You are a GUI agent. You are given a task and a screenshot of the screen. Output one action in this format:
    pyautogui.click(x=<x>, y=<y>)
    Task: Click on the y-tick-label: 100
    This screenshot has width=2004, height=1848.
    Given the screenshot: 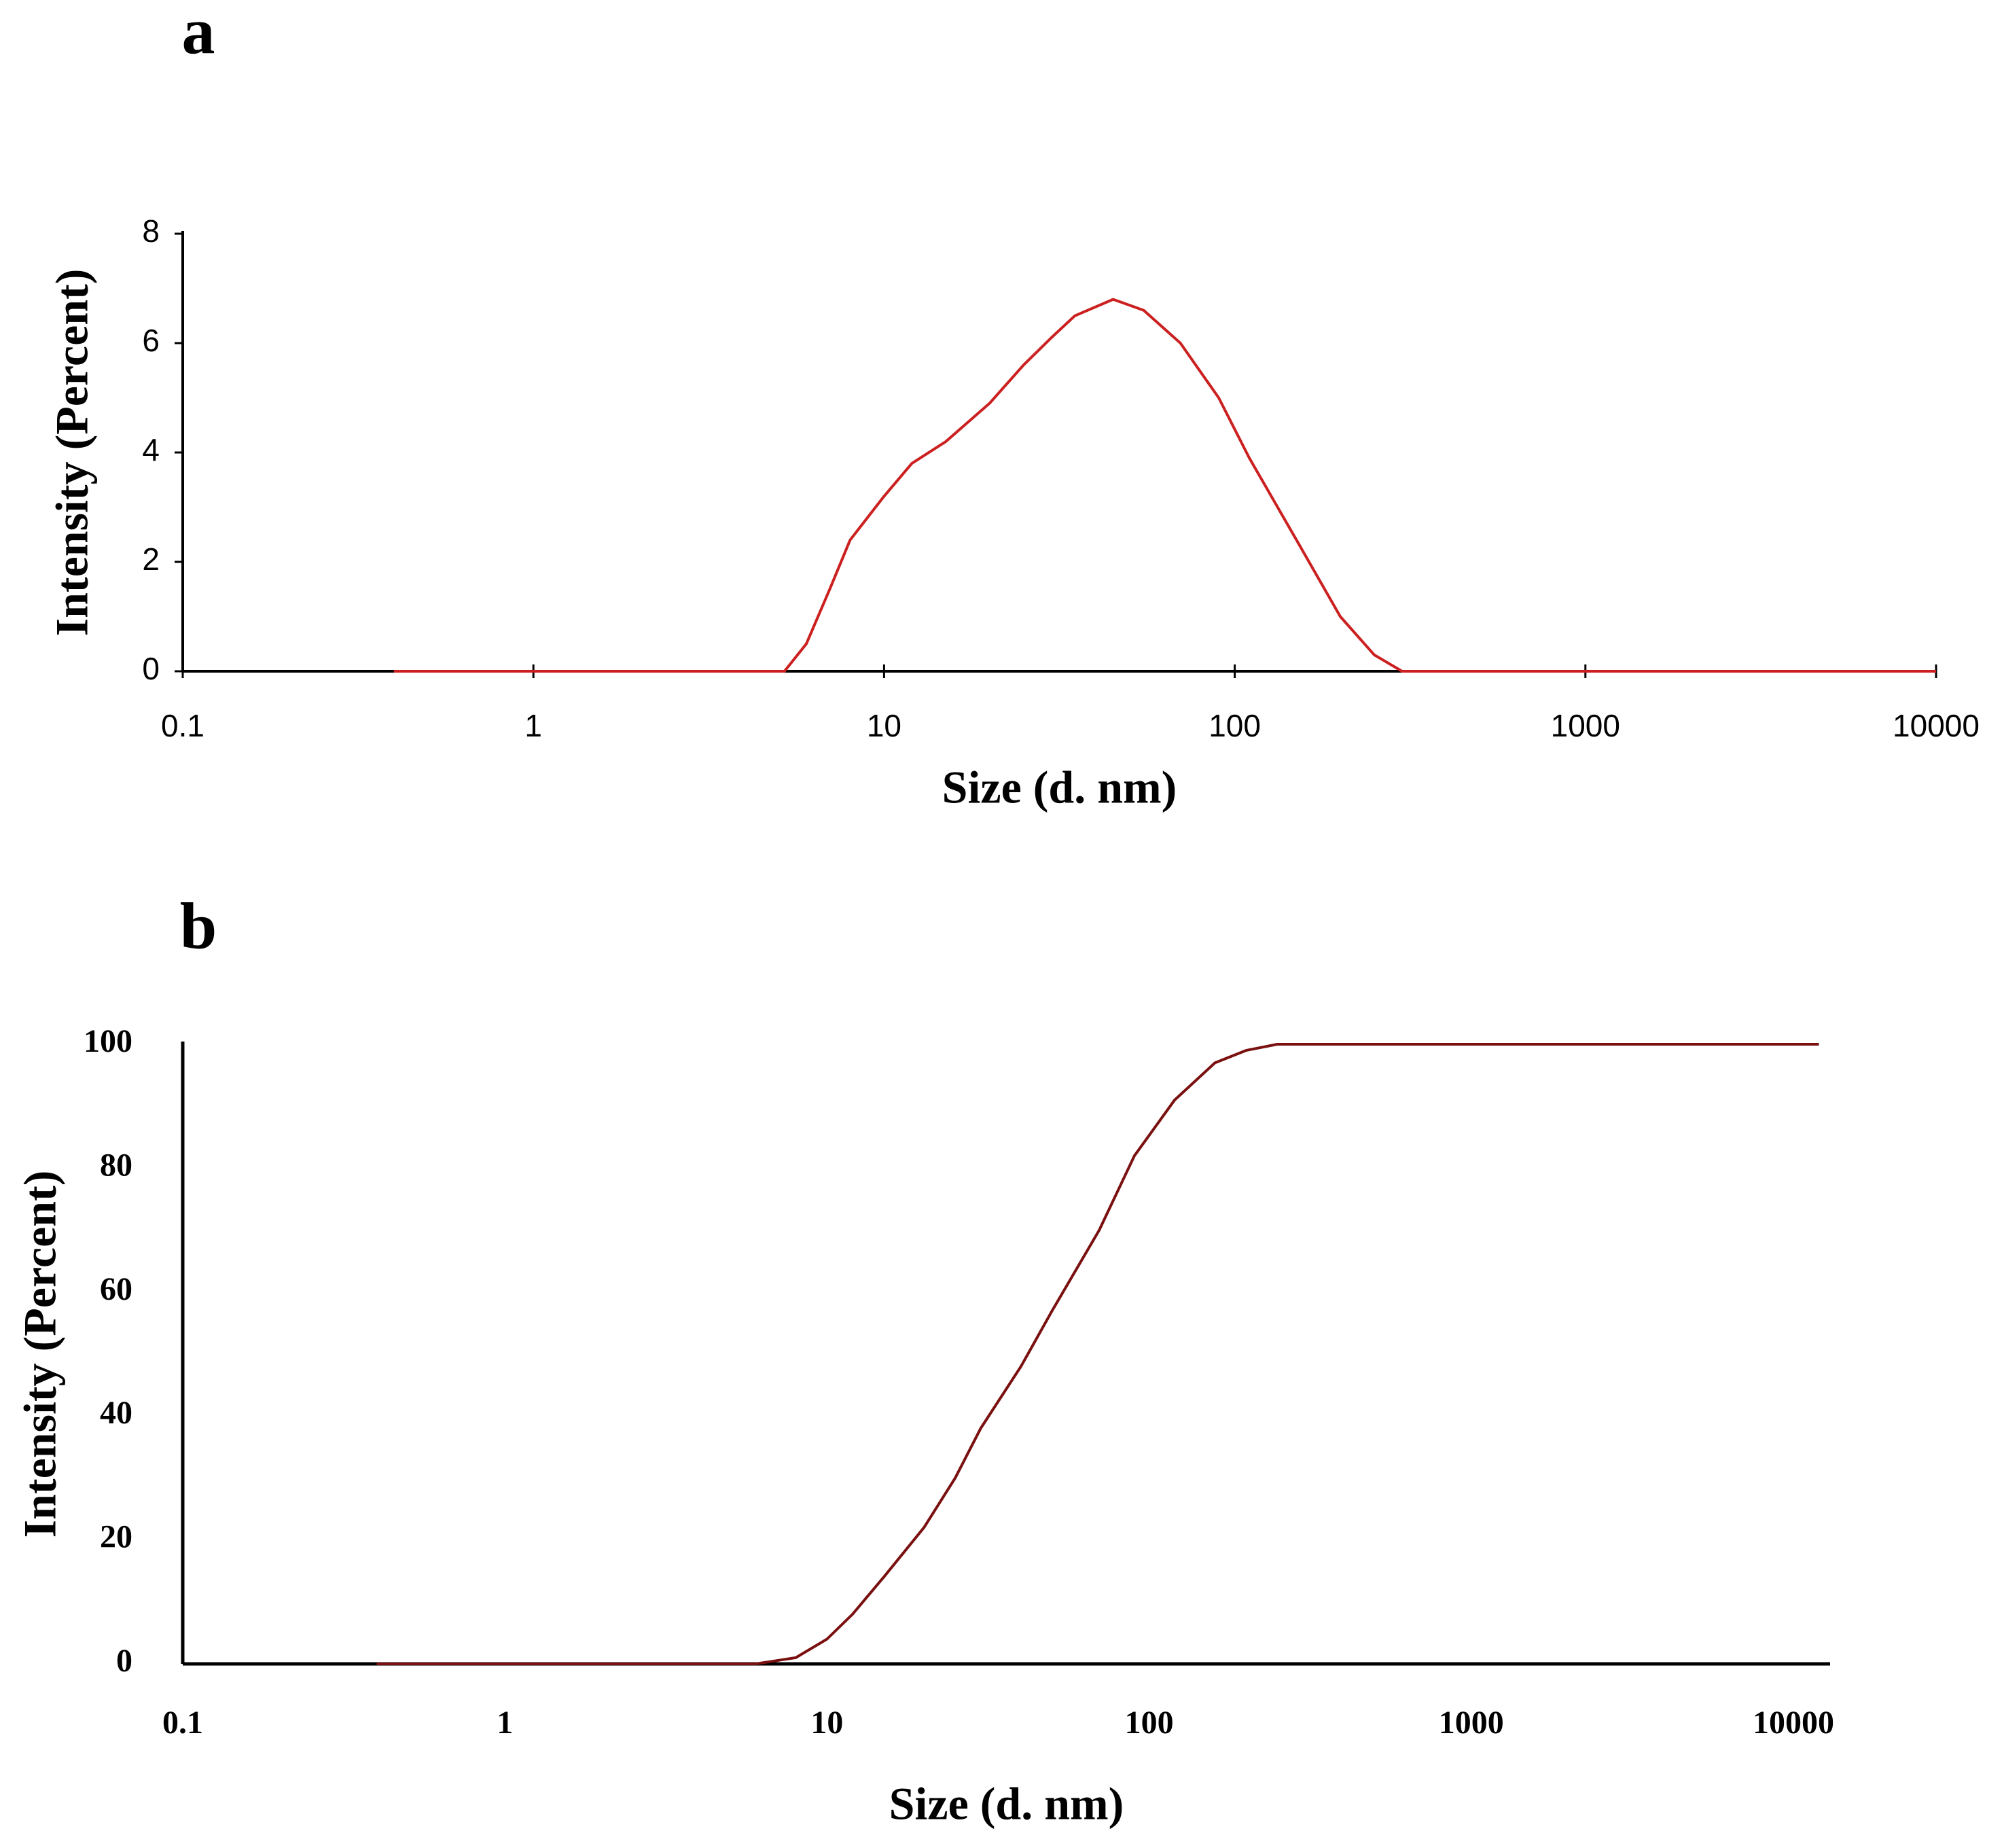 What is the action you would take?
    pyautogui.click(x=108, y=1041)
    